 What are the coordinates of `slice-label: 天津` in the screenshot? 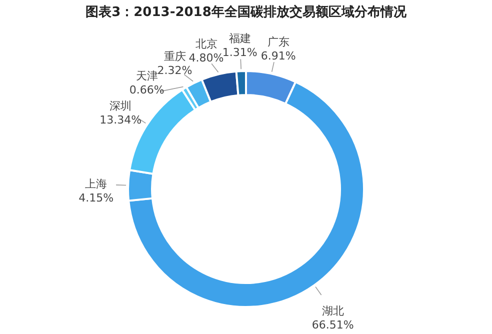 It's located at (147, 75).